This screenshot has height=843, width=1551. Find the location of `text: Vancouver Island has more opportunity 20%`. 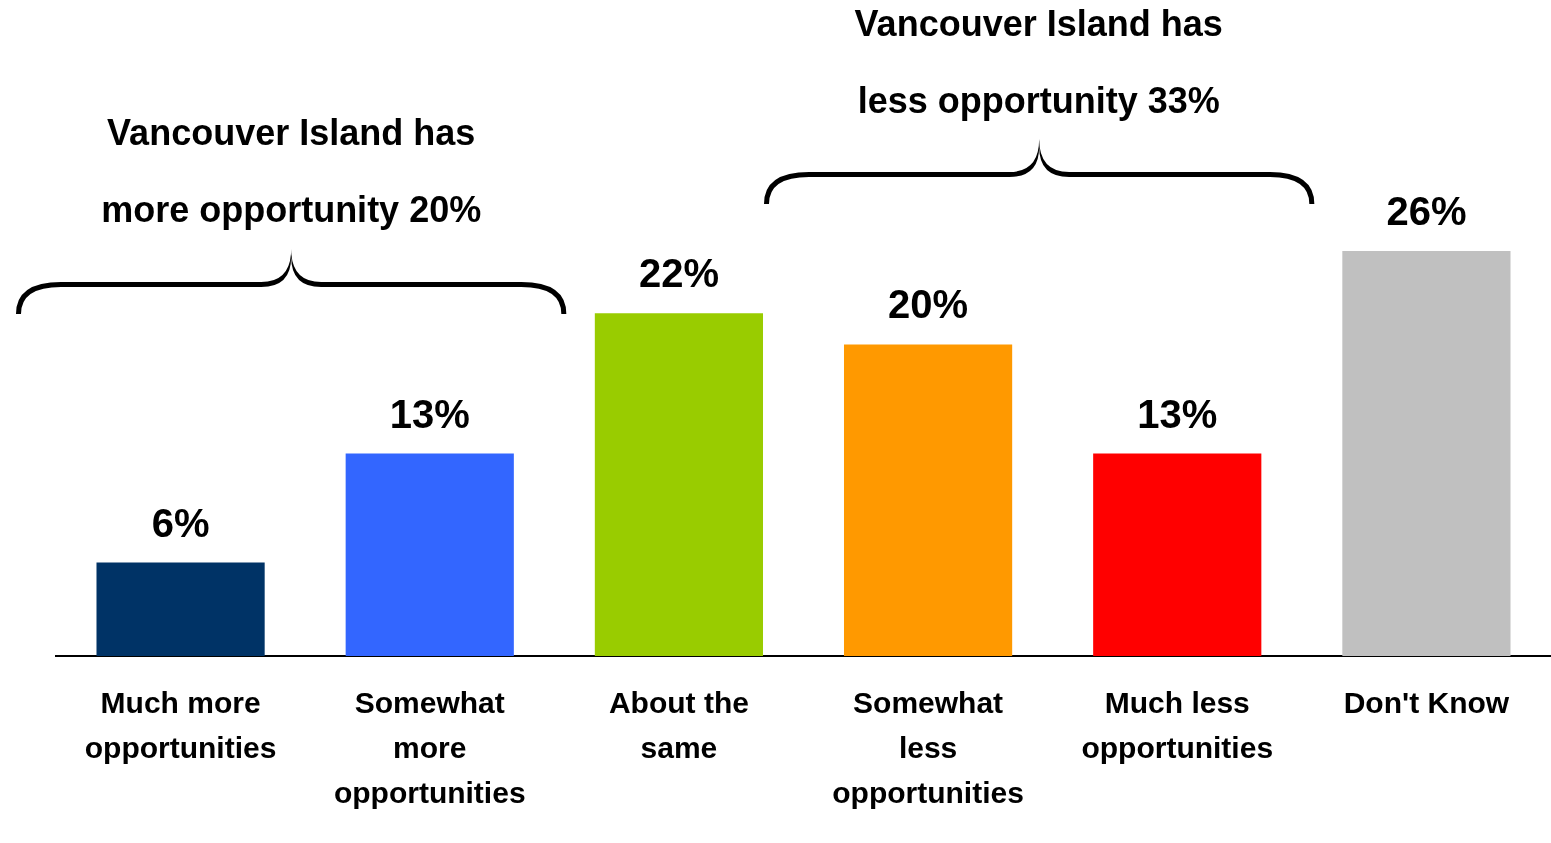

text: Vancouver Island has more opportunity 20% is located at coordinates (291, 171).